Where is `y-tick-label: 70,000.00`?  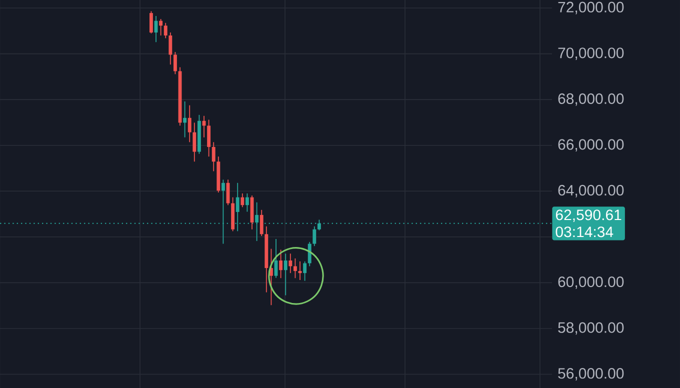 y-tick-label: 70,000.00 is located at coordinates (591, 54).